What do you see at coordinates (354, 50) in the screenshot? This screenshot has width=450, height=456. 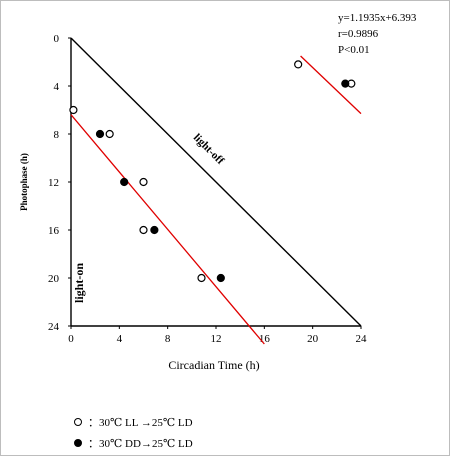 I see `regression-p: P<0.01` at bounding box center [354, 50].